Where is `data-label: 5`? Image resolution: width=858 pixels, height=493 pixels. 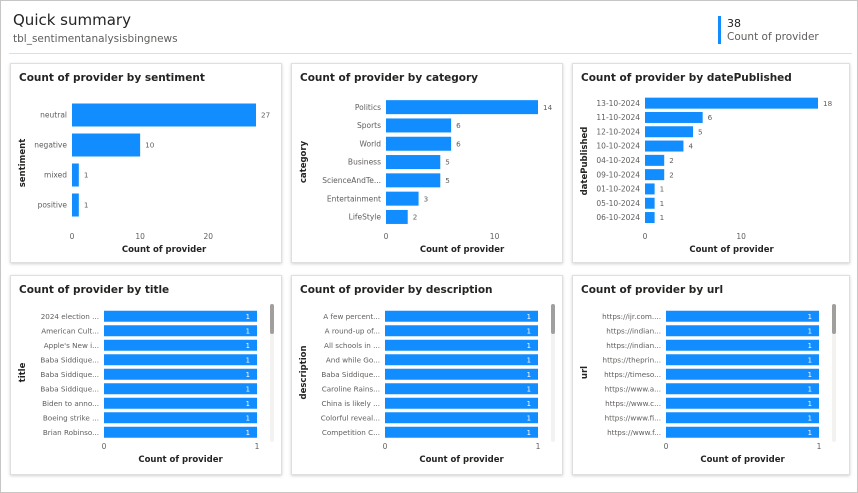
data-label: 5 is located at coordinates (447, 162).